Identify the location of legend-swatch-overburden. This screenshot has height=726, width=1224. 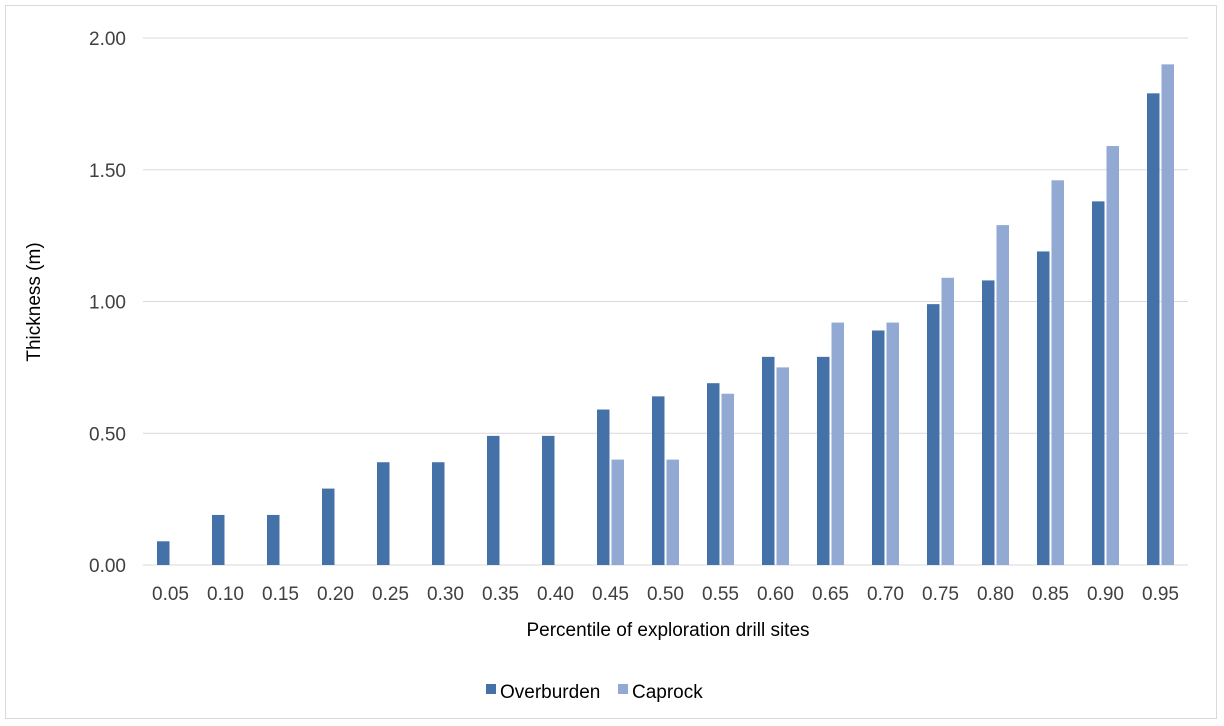
(491, 689).